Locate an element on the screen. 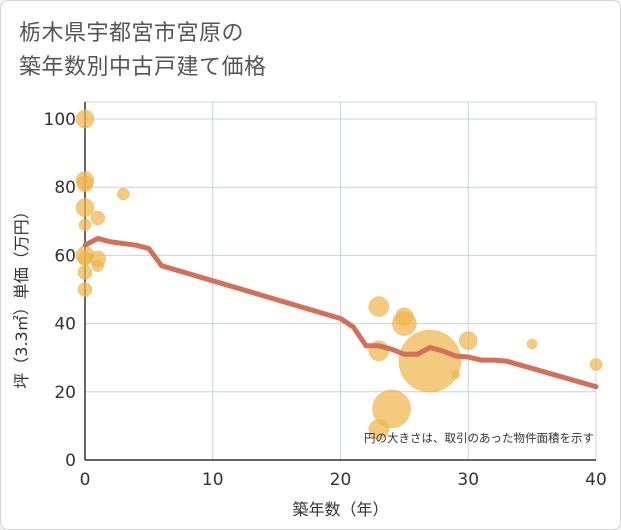 The height and width of the screenshot is (530, 621). y-tick-label: 100 is located at coordinates (60, 120).